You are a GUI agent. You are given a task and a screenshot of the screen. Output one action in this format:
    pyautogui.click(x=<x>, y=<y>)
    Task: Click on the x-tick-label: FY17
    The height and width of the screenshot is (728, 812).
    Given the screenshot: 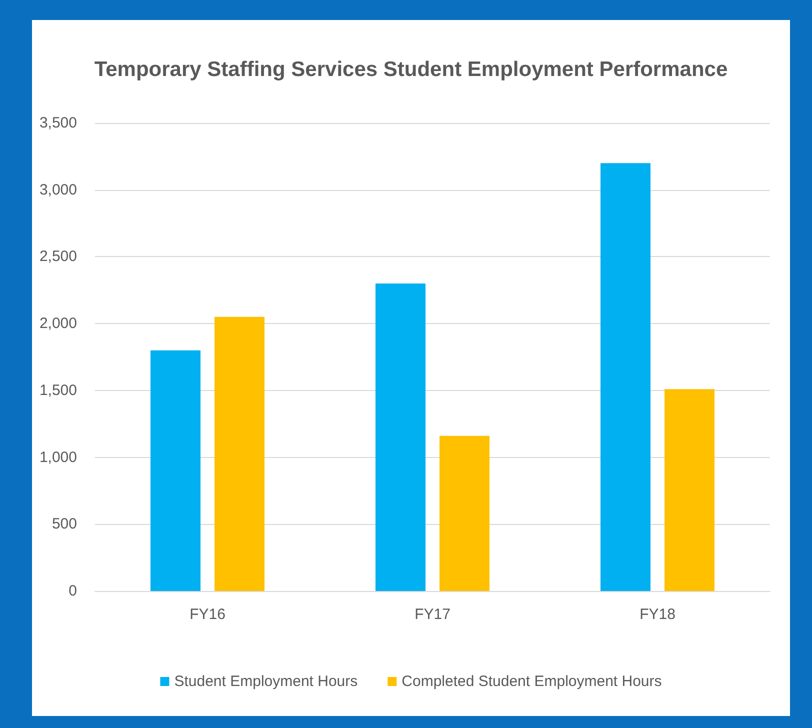 What is the action you would take?
    pyautogui.click(x=432, y=614)
    